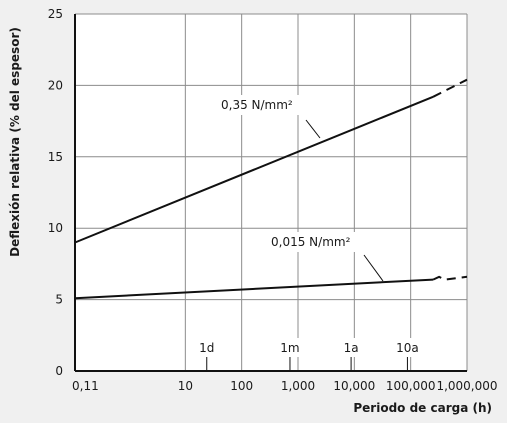 The width and height of the screenshot is (507, 423). I want to click on x-tick-label: 1,000,000, so click(466, 386).